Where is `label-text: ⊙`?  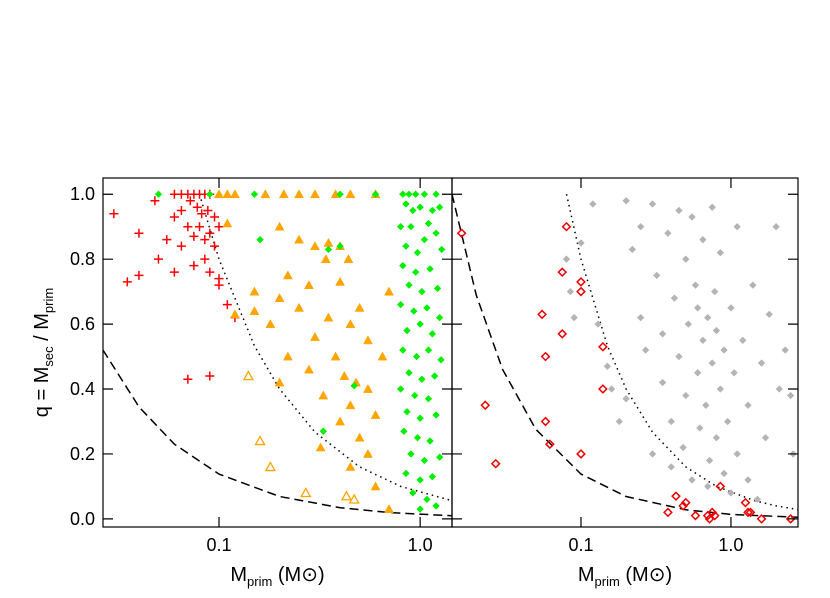 label-text: ⊙ is located at coordinates (309, 575).